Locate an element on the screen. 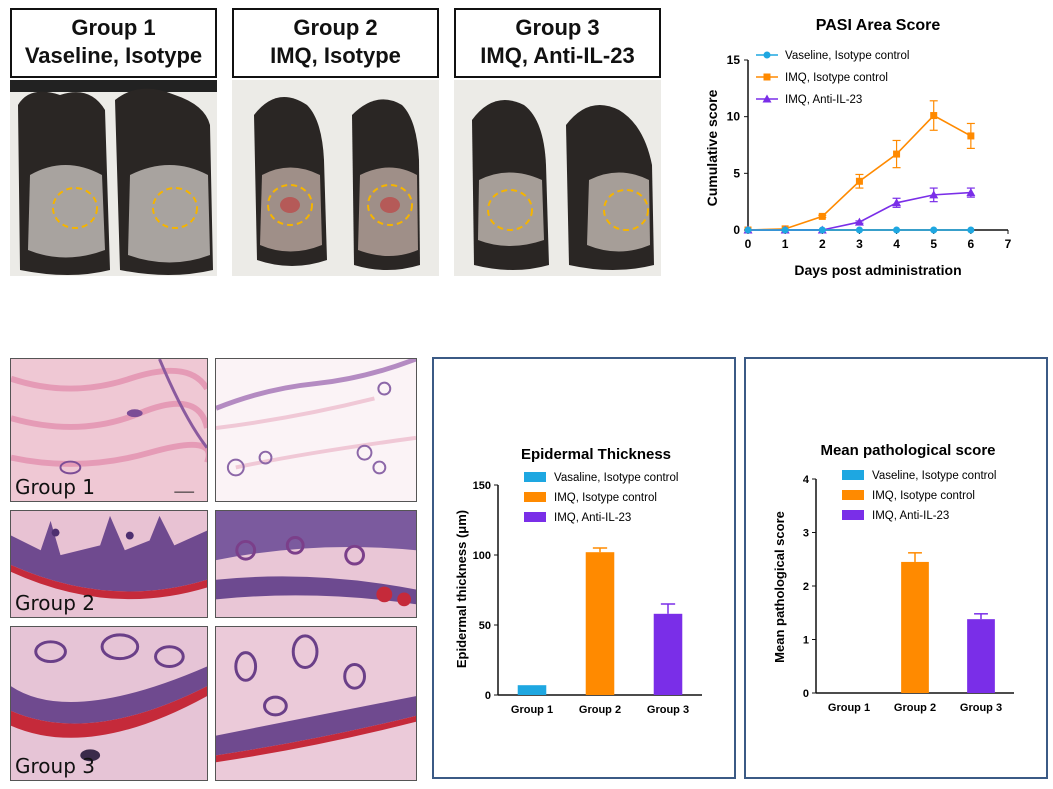 This screenshot has width=1053, height=789. bar2-category-label: Group 3 is located at coordinates (981, 708).